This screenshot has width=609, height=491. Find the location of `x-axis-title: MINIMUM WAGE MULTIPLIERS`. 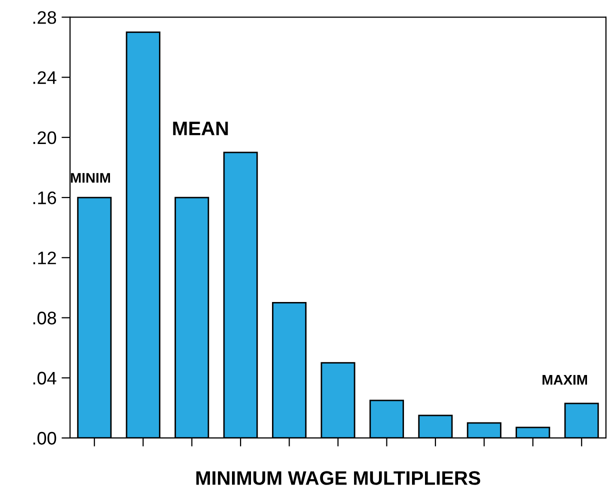

x-axis-title: MINIMUM WAGE MULTIPLIERS is located at coordinates (338, 478).